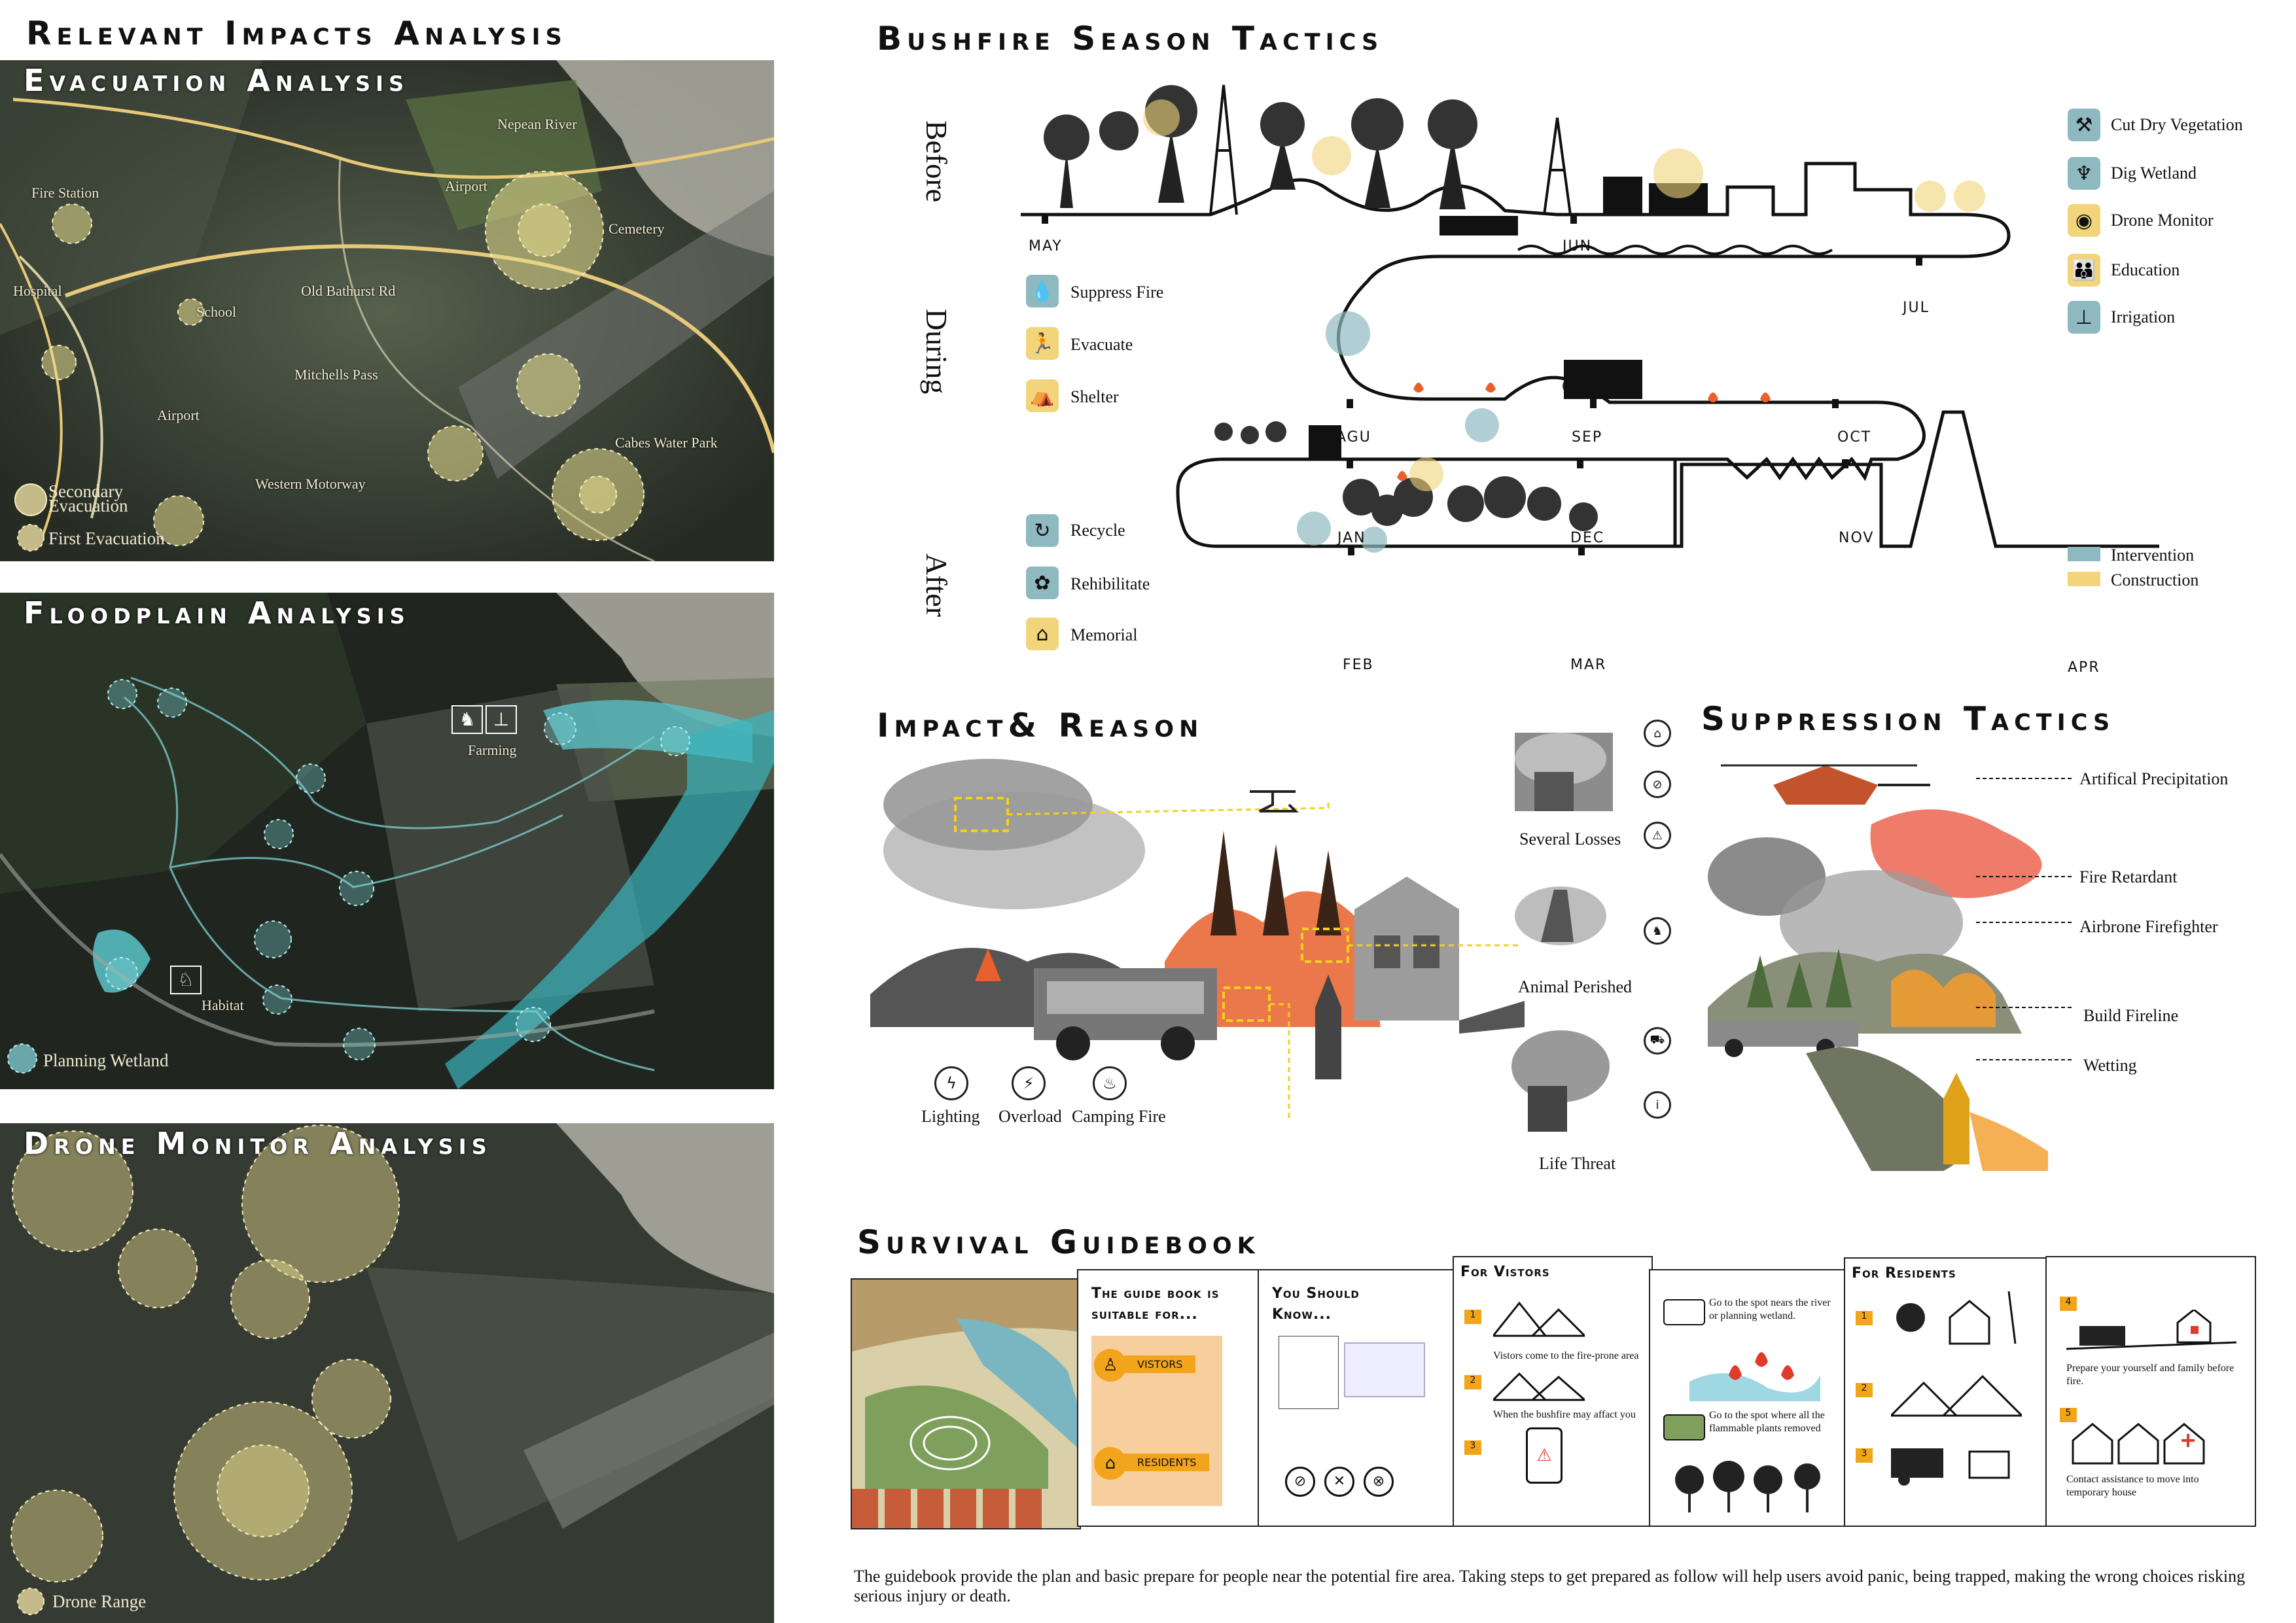 Image resolution: width=2296 pixels, height=1623 pixels. I want to click on drone-map-graphic, so click(387, 1373).